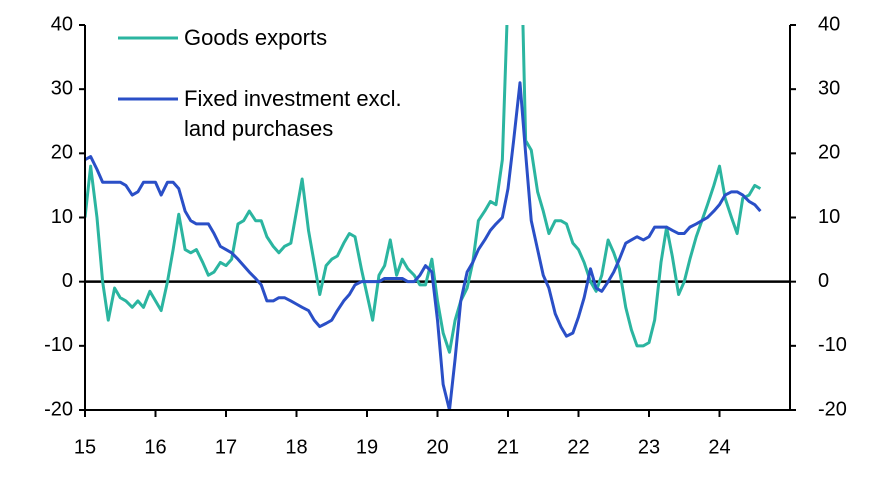 Image resolution: width=880 pixels, height=500 pixels. What do you see at coordinates (829, 88) in the screenshot?
I see `y2-tick-label: 30` at bounding box center [829, 88].